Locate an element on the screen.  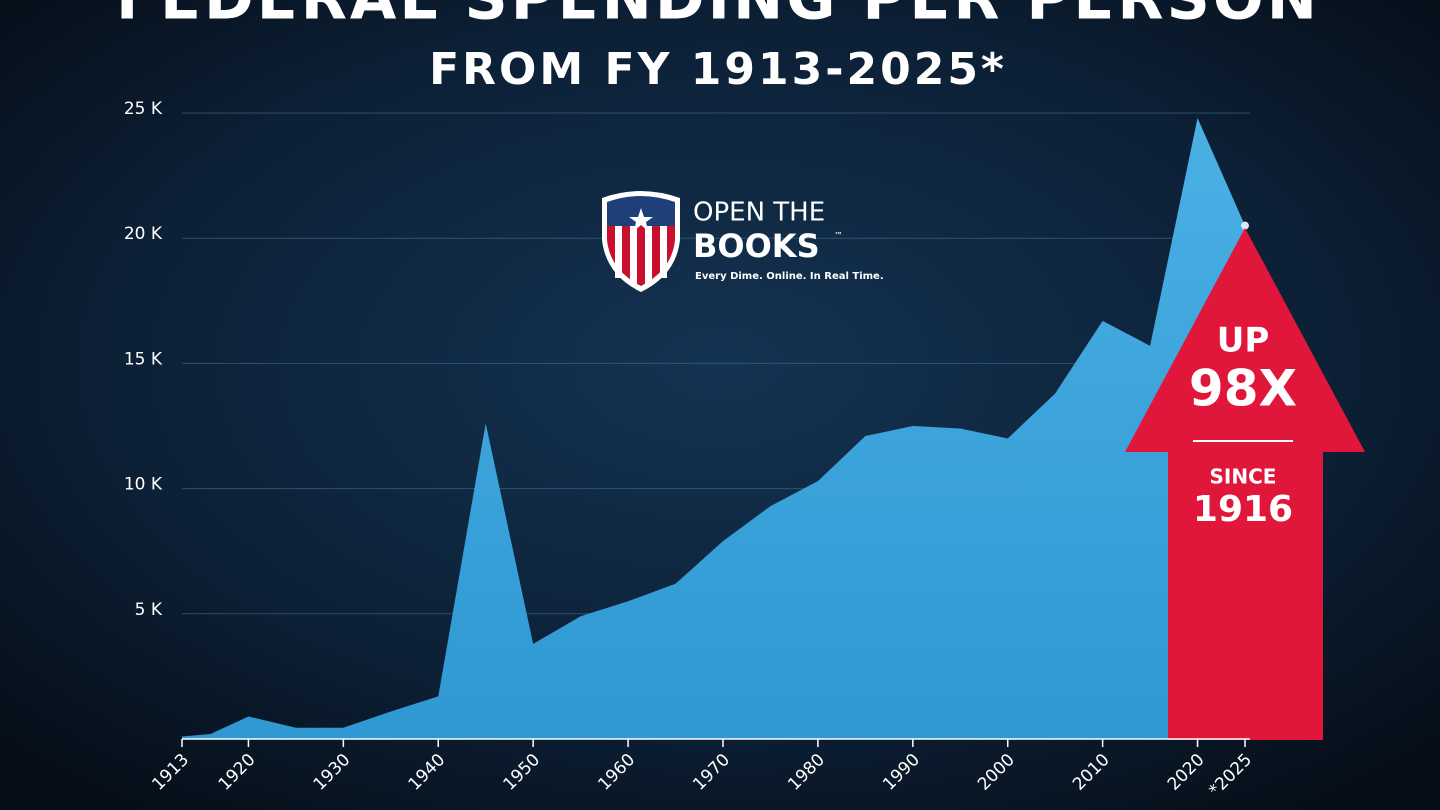
y-tick-label: 25 K is located at coordinates (143, 109).